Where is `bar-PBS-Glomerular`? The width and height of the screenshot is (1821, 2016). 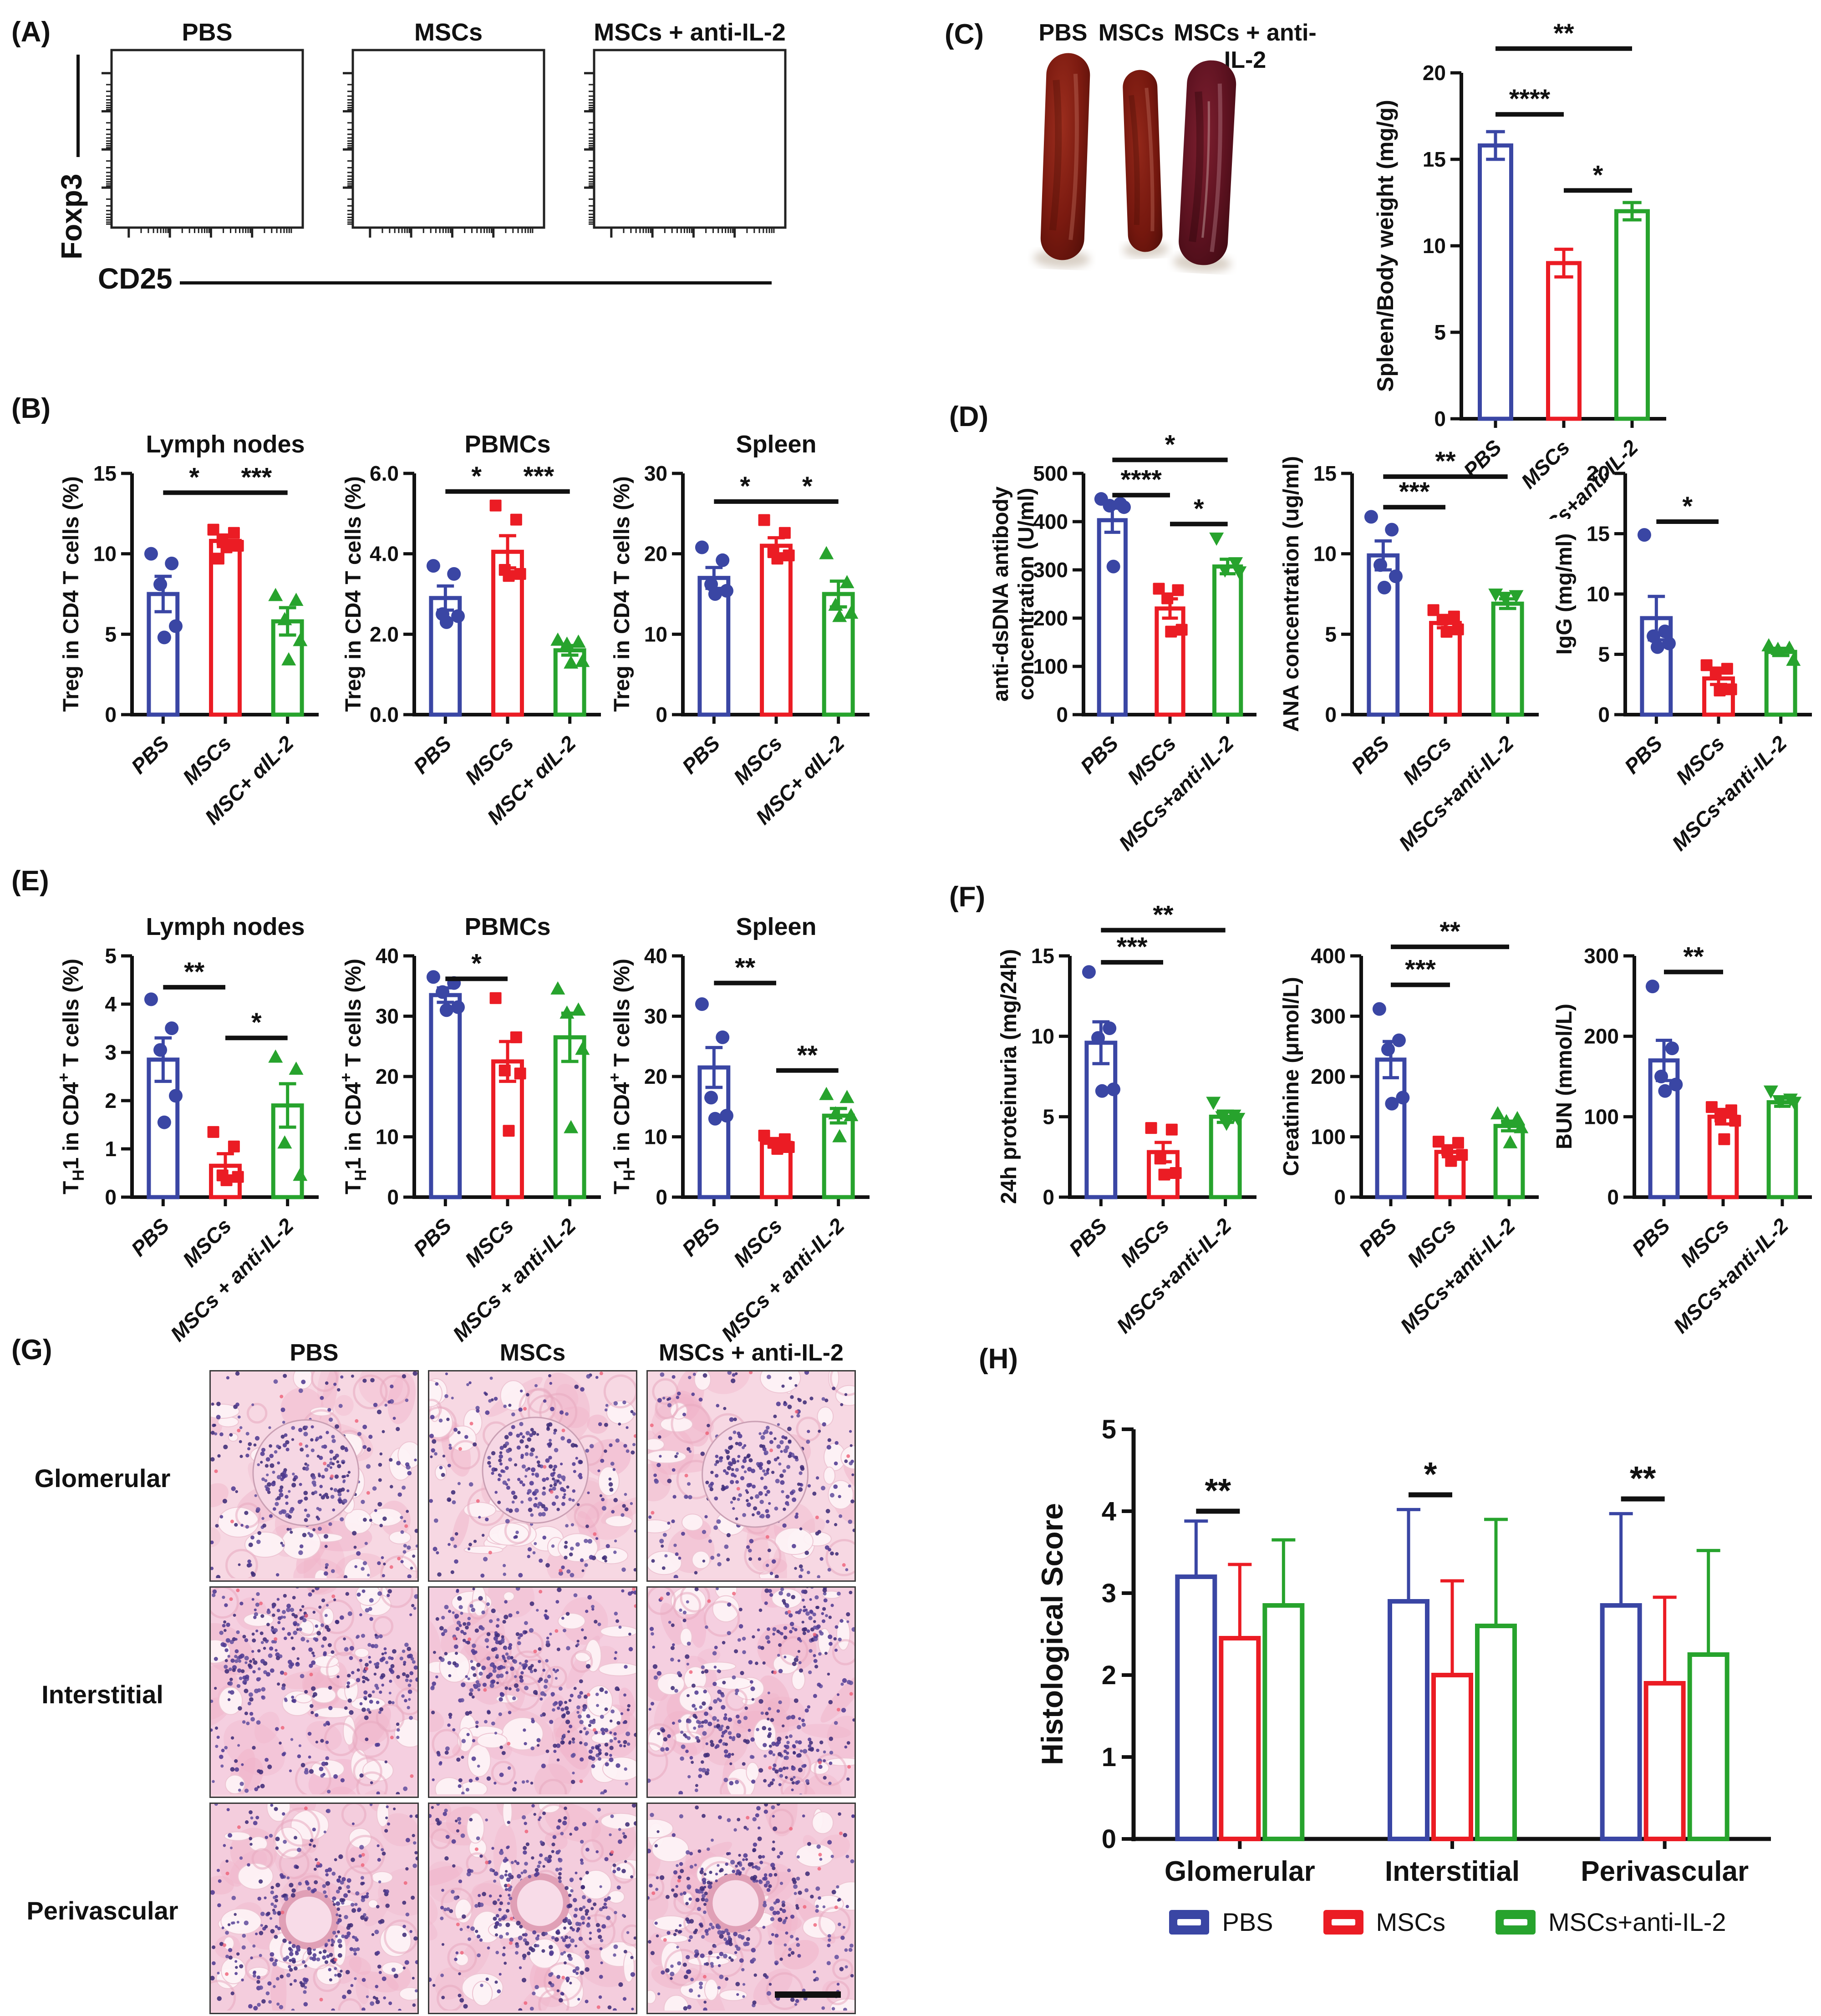 bar-PBS-Glomerular is located at coordinates (1196, 1707).